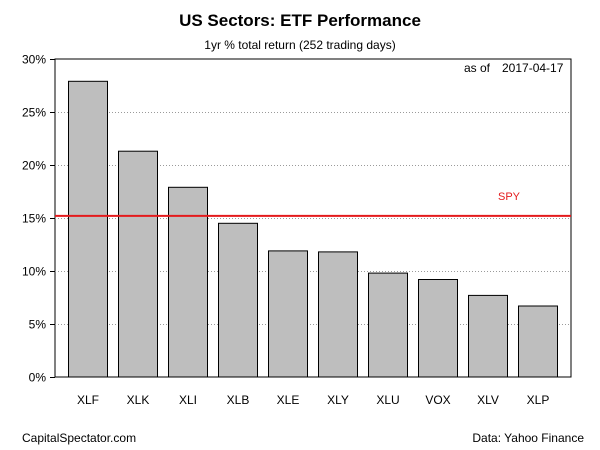  I want to click on bar-xlv, so click(488, 336).